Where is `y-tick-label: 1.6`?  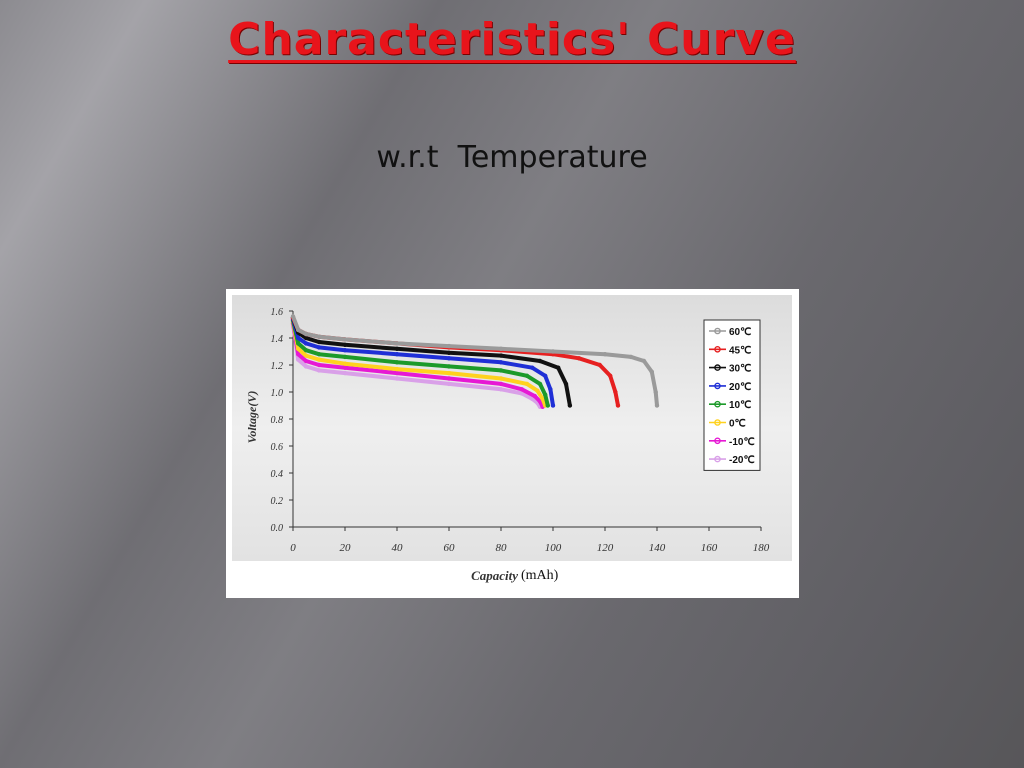
y-tick-label: 1.6 is located at coordinates (277, 312).